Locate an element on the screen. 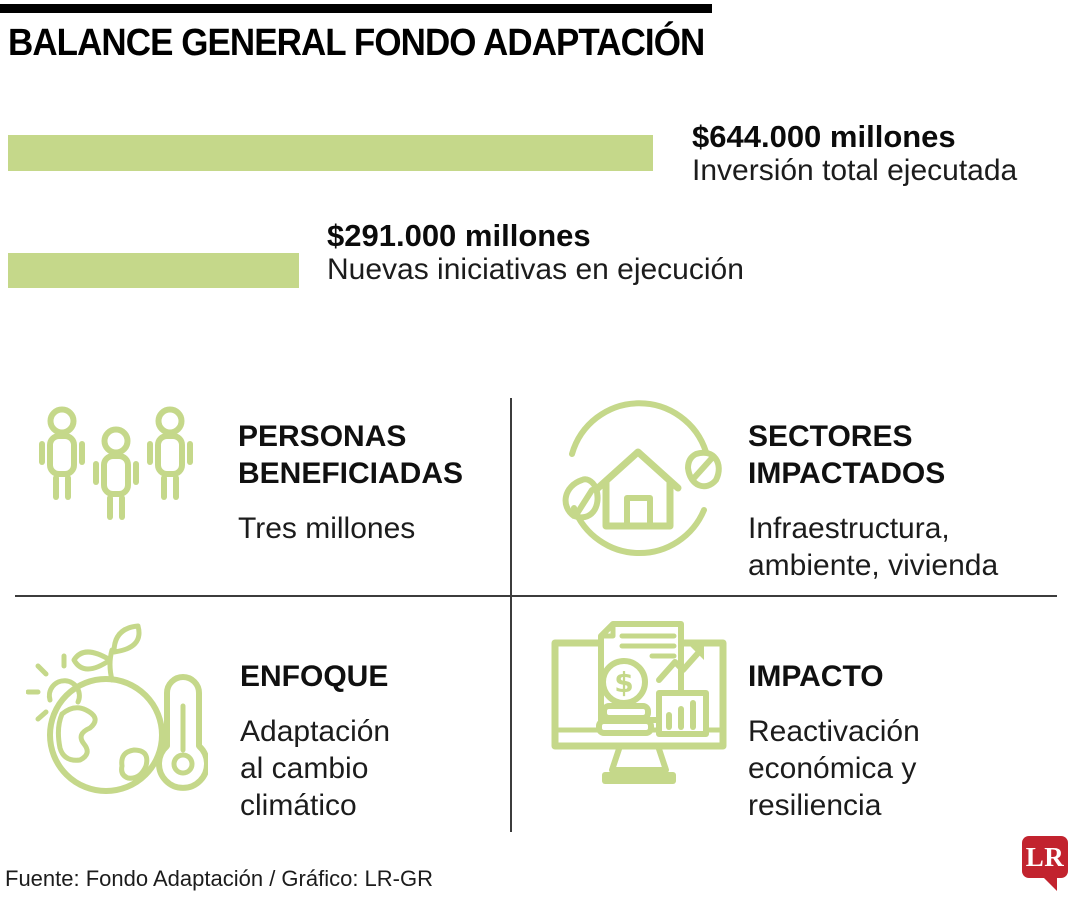 The image size is (1080, 900). bar-caption: Inversión total ejecutada is located at coordinates (855, 170).